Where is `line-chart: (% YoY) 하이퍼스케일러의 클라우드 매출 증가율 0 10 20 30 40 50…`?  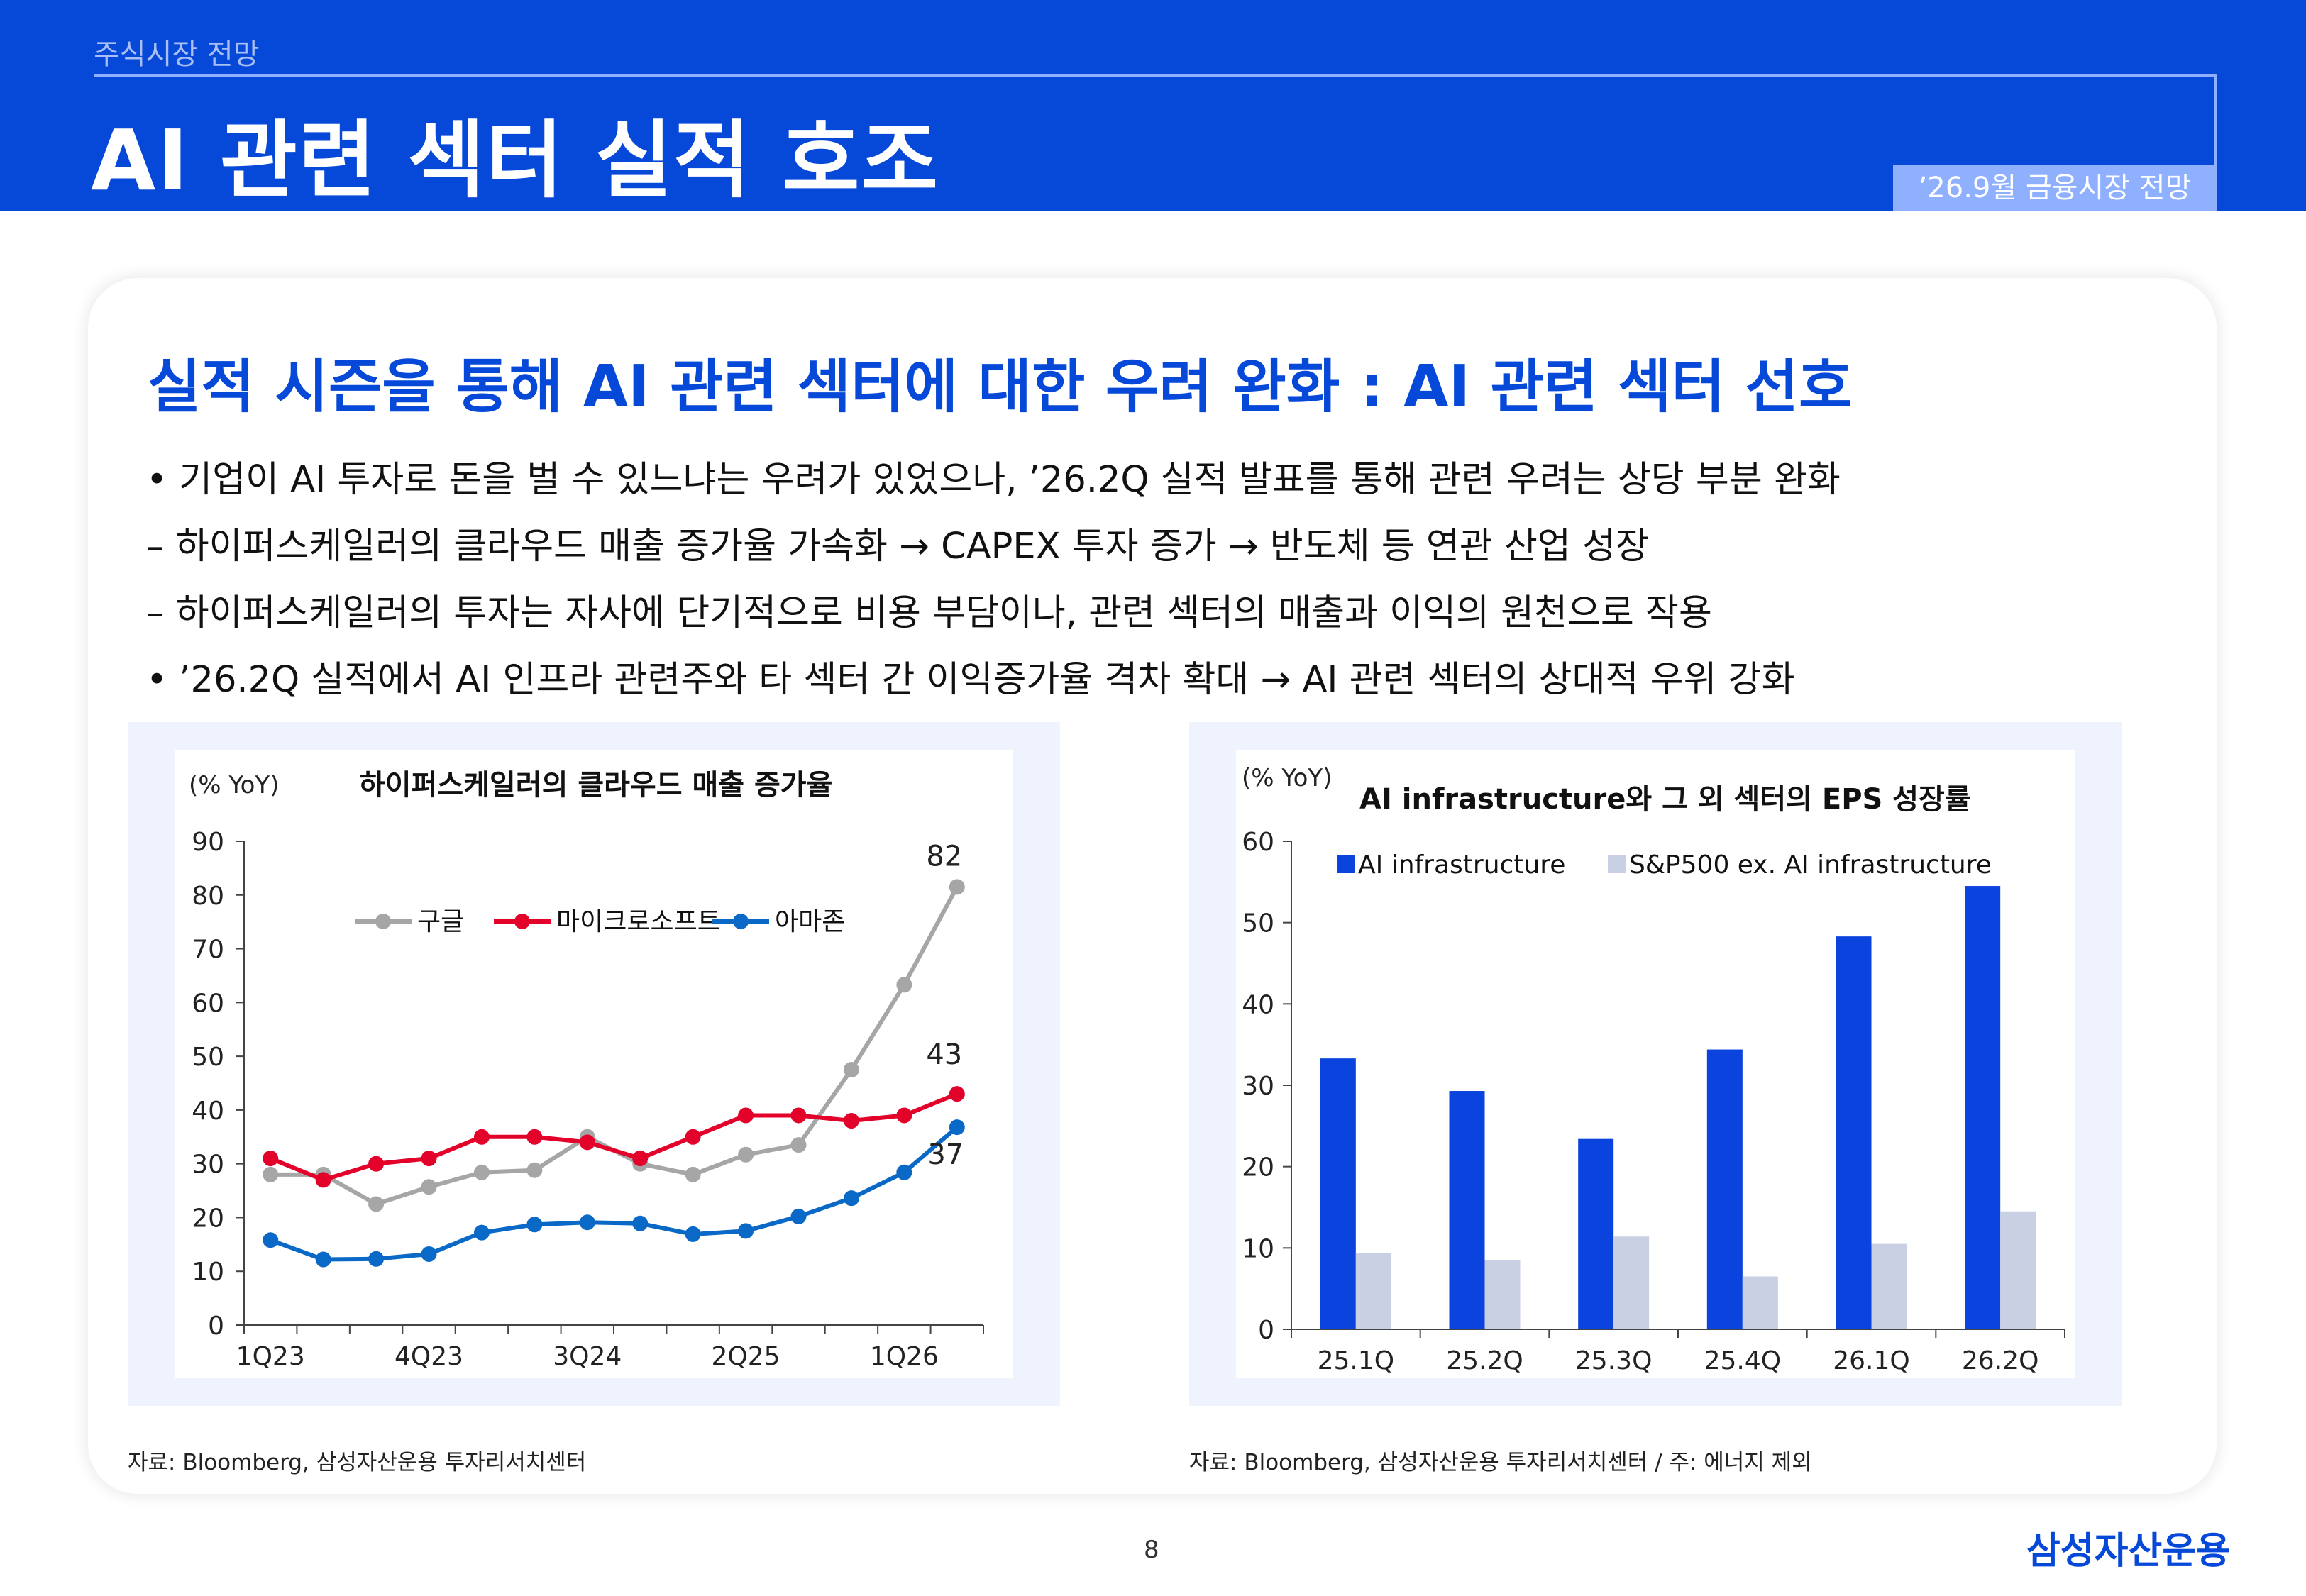 line-chart: (% YoY) 하이퍼스케일러의 클라우드 매출 증가율 0 10 20 30 40 50… is located at coordinates (586, 1070).